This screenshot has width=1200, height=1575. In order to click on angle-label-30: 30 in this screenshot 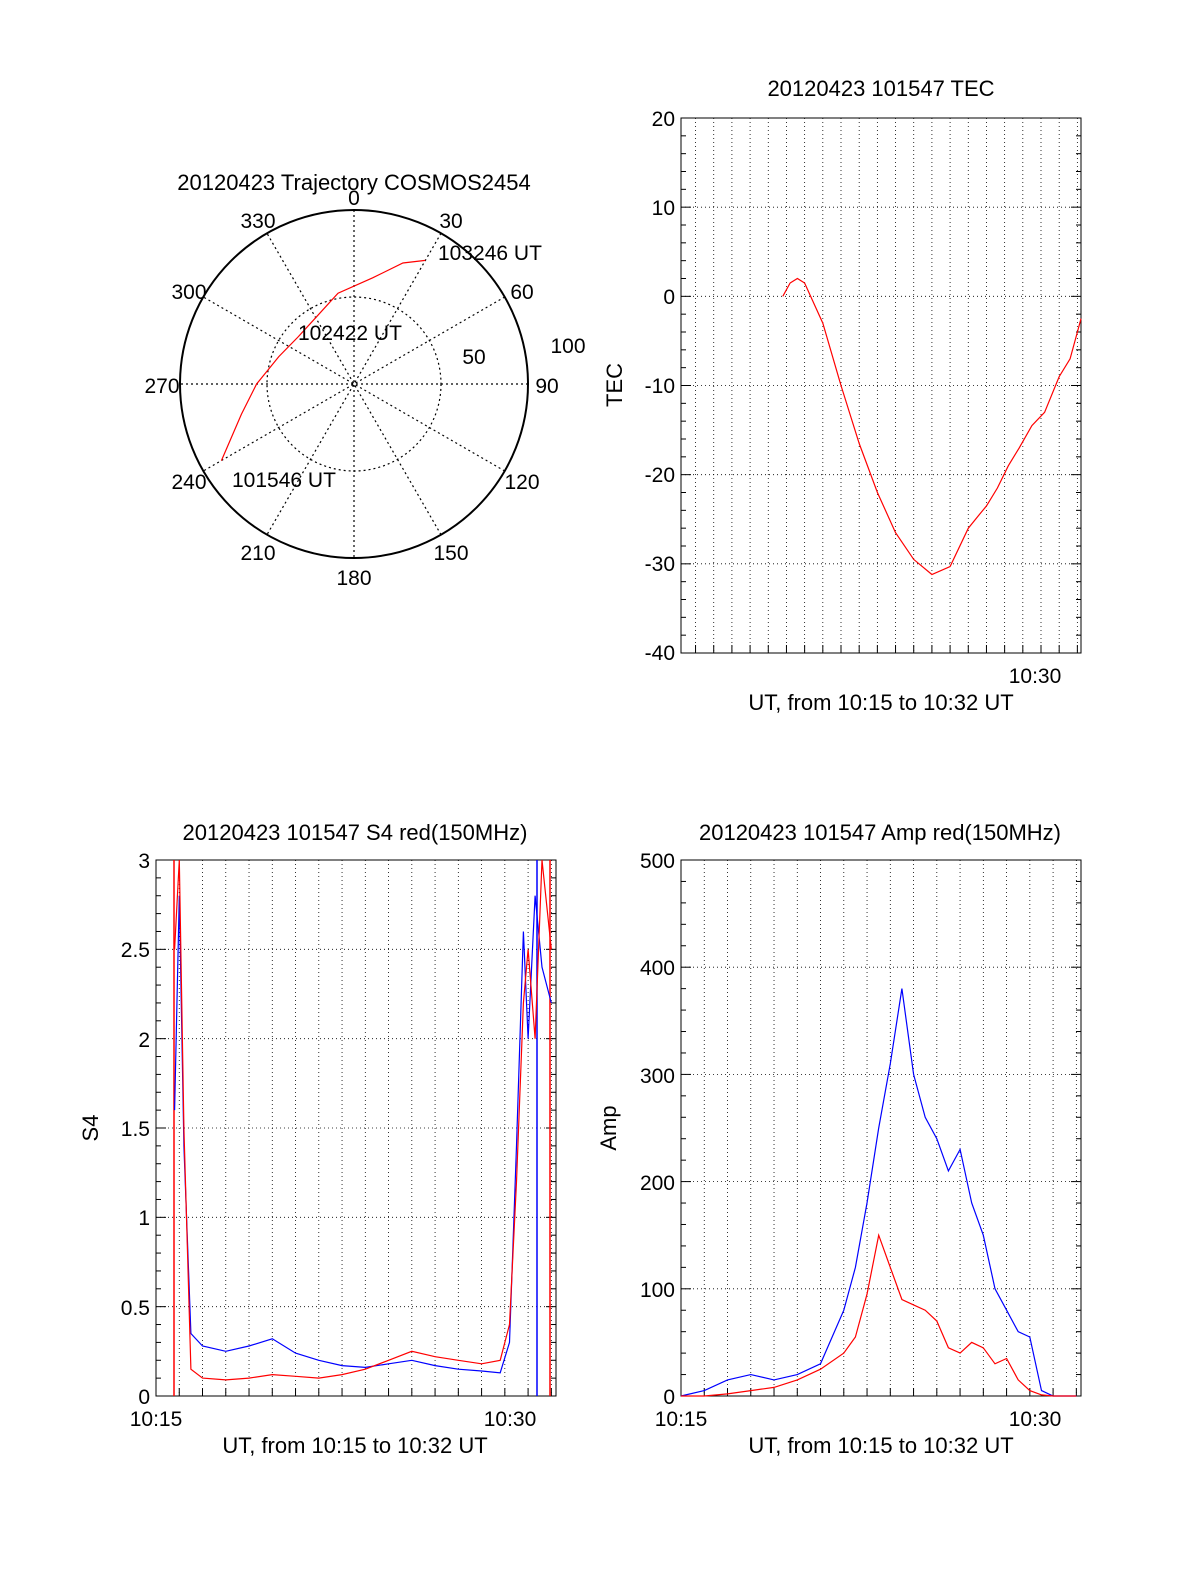, I will do `click(450, 221)`.